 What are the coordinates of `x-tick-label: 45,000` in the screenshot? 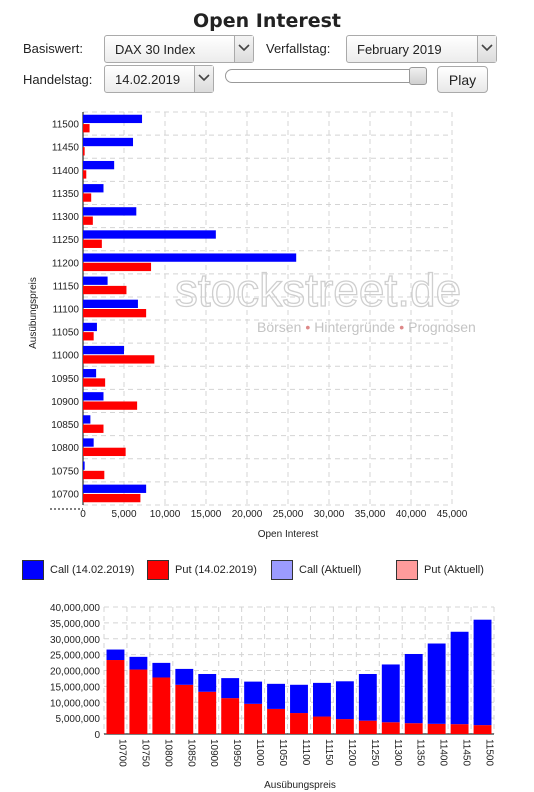 It's located at (452, 514).